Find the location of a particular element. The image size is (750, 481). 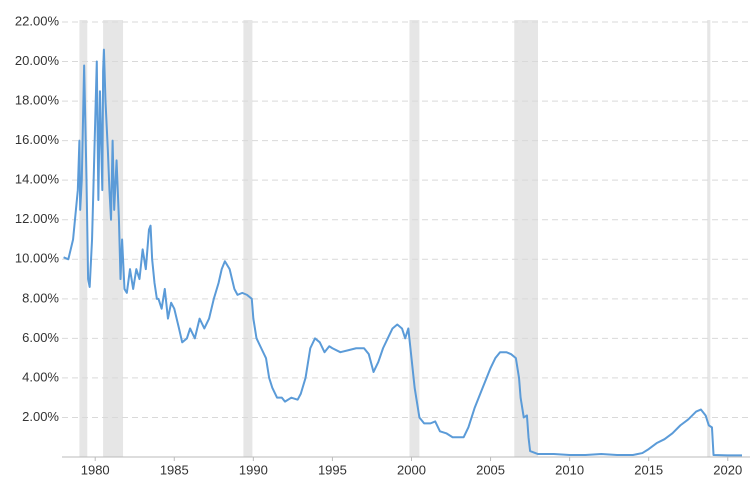

y-tick-label: 10.00% is located at coordinates (37, 258).